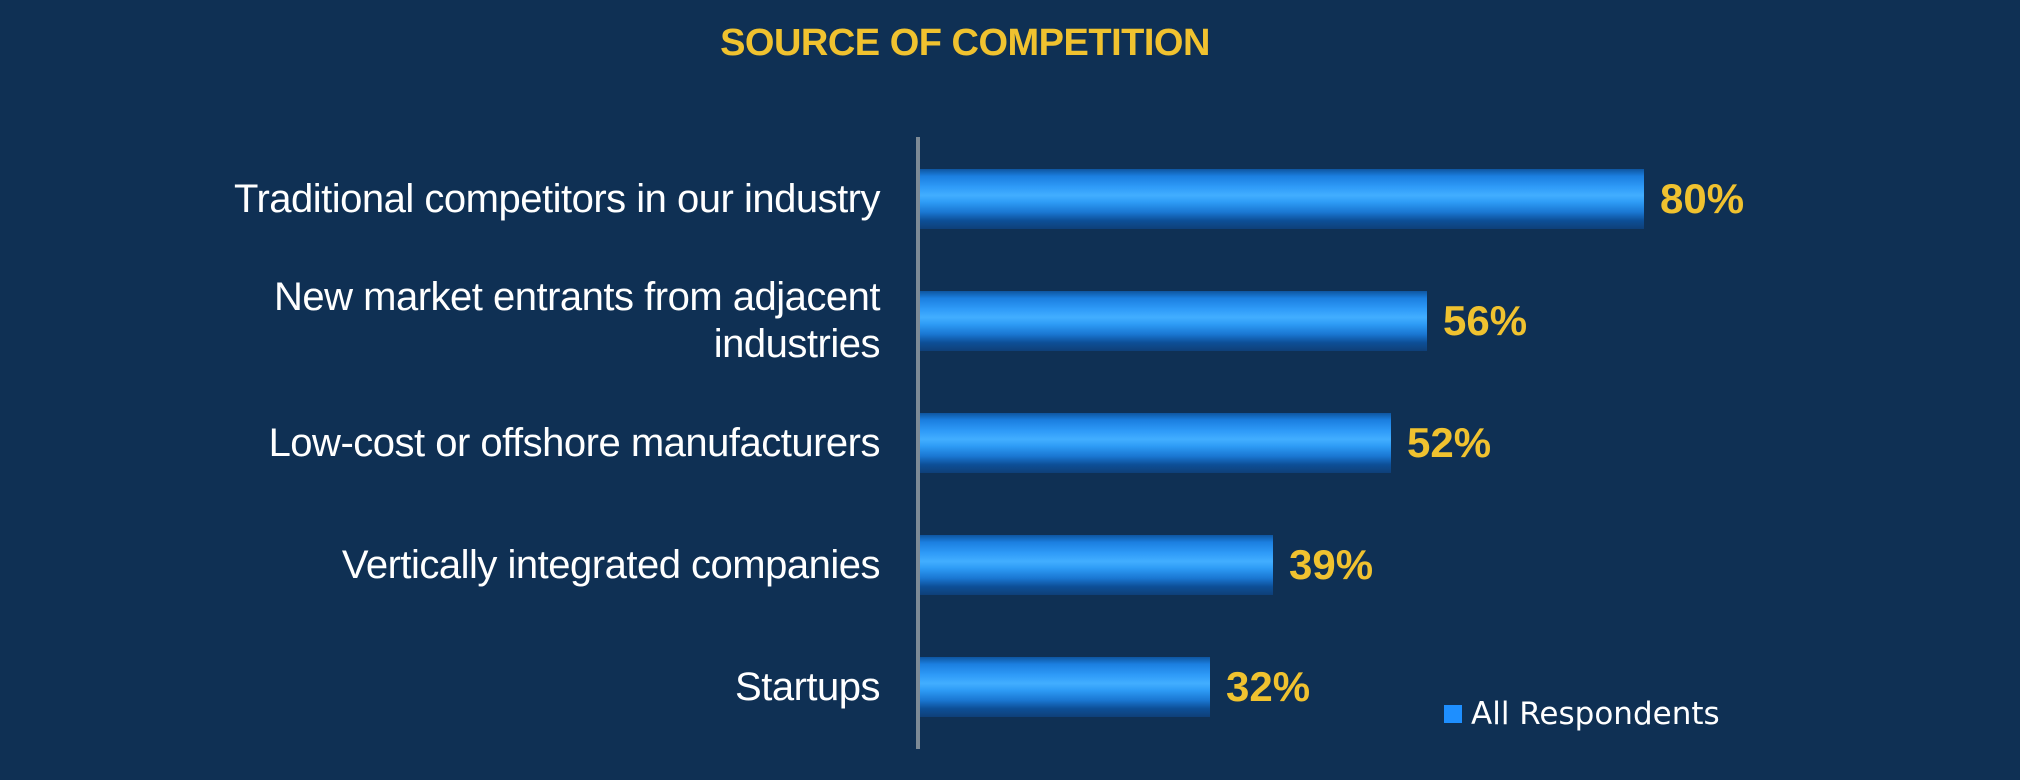 The height and width of the screenshot is (780, 2020). What do you see at coordinates (1453, 714) in the screenshot?
I see `legend-marker-icon` at bounding box center [1453, 714].